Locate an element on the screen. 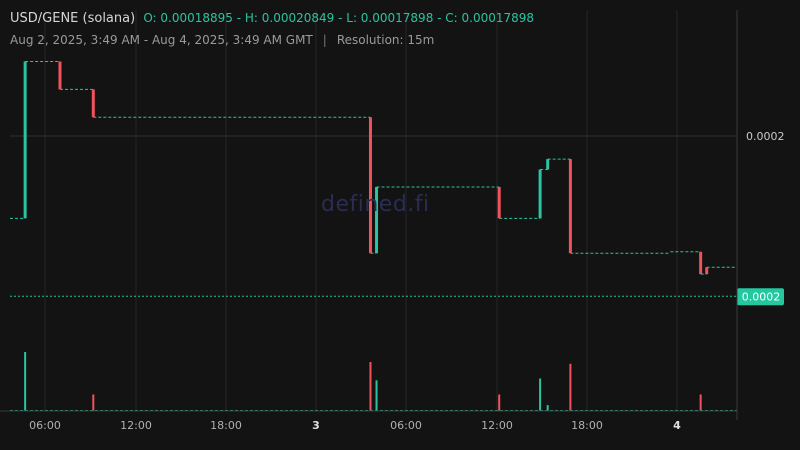 The width and height of the screenshot is (800, 450). y-tick-label-0: 0.0002 is located at coordinates (765, 136).